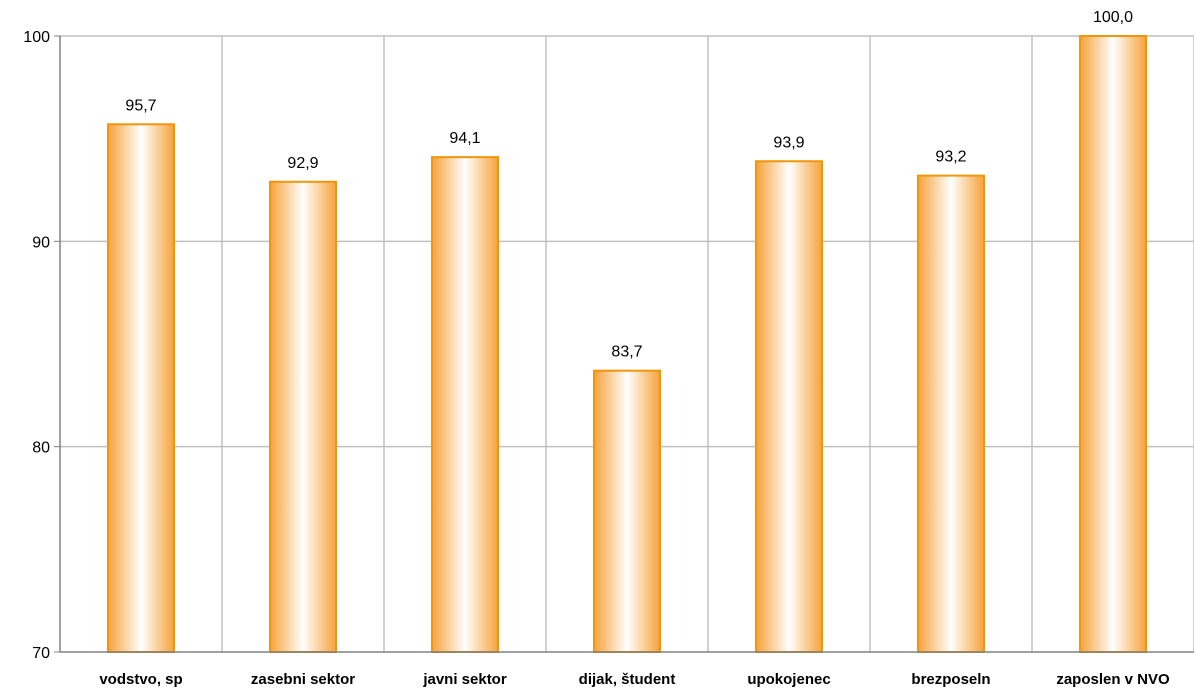  What do you see at coordinates (626, 352) in the screenshot?
I see `data-label: 83,7` at bounding box center [626, 352].